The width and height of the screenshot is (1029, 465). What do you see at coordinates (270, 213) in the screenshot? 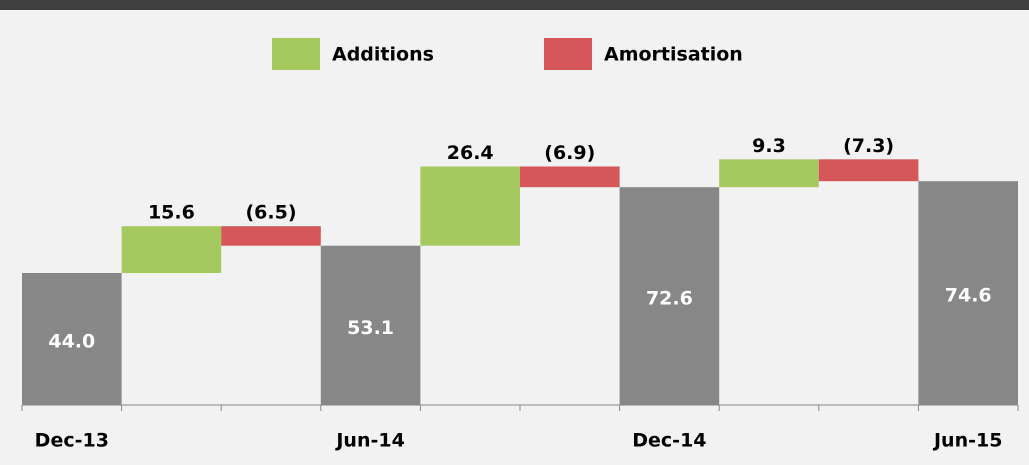
I see `value-label: (6.5)` at bounding box center [270, 213].